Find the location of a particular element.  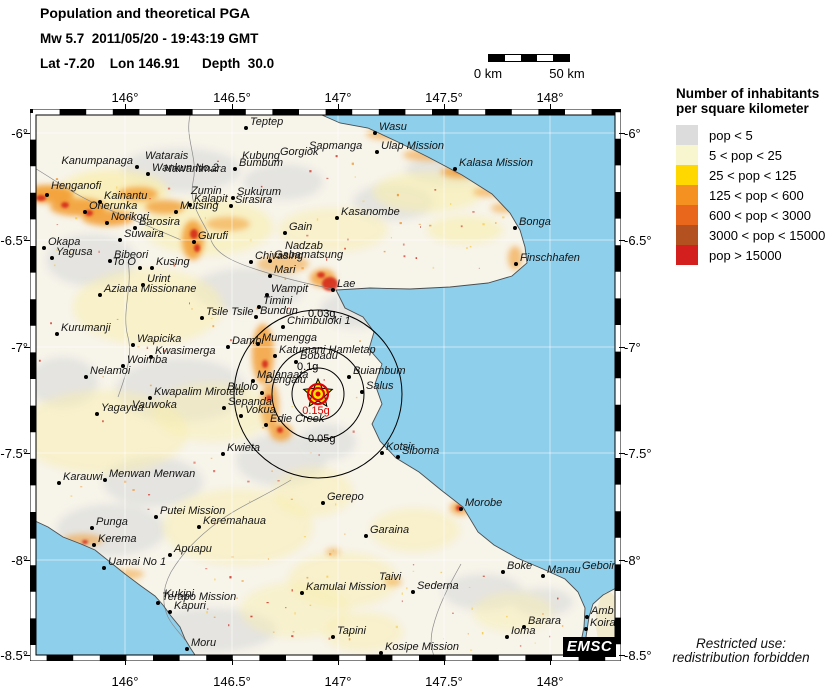

town-label: Kainantu is located at coordinates (125, 196).